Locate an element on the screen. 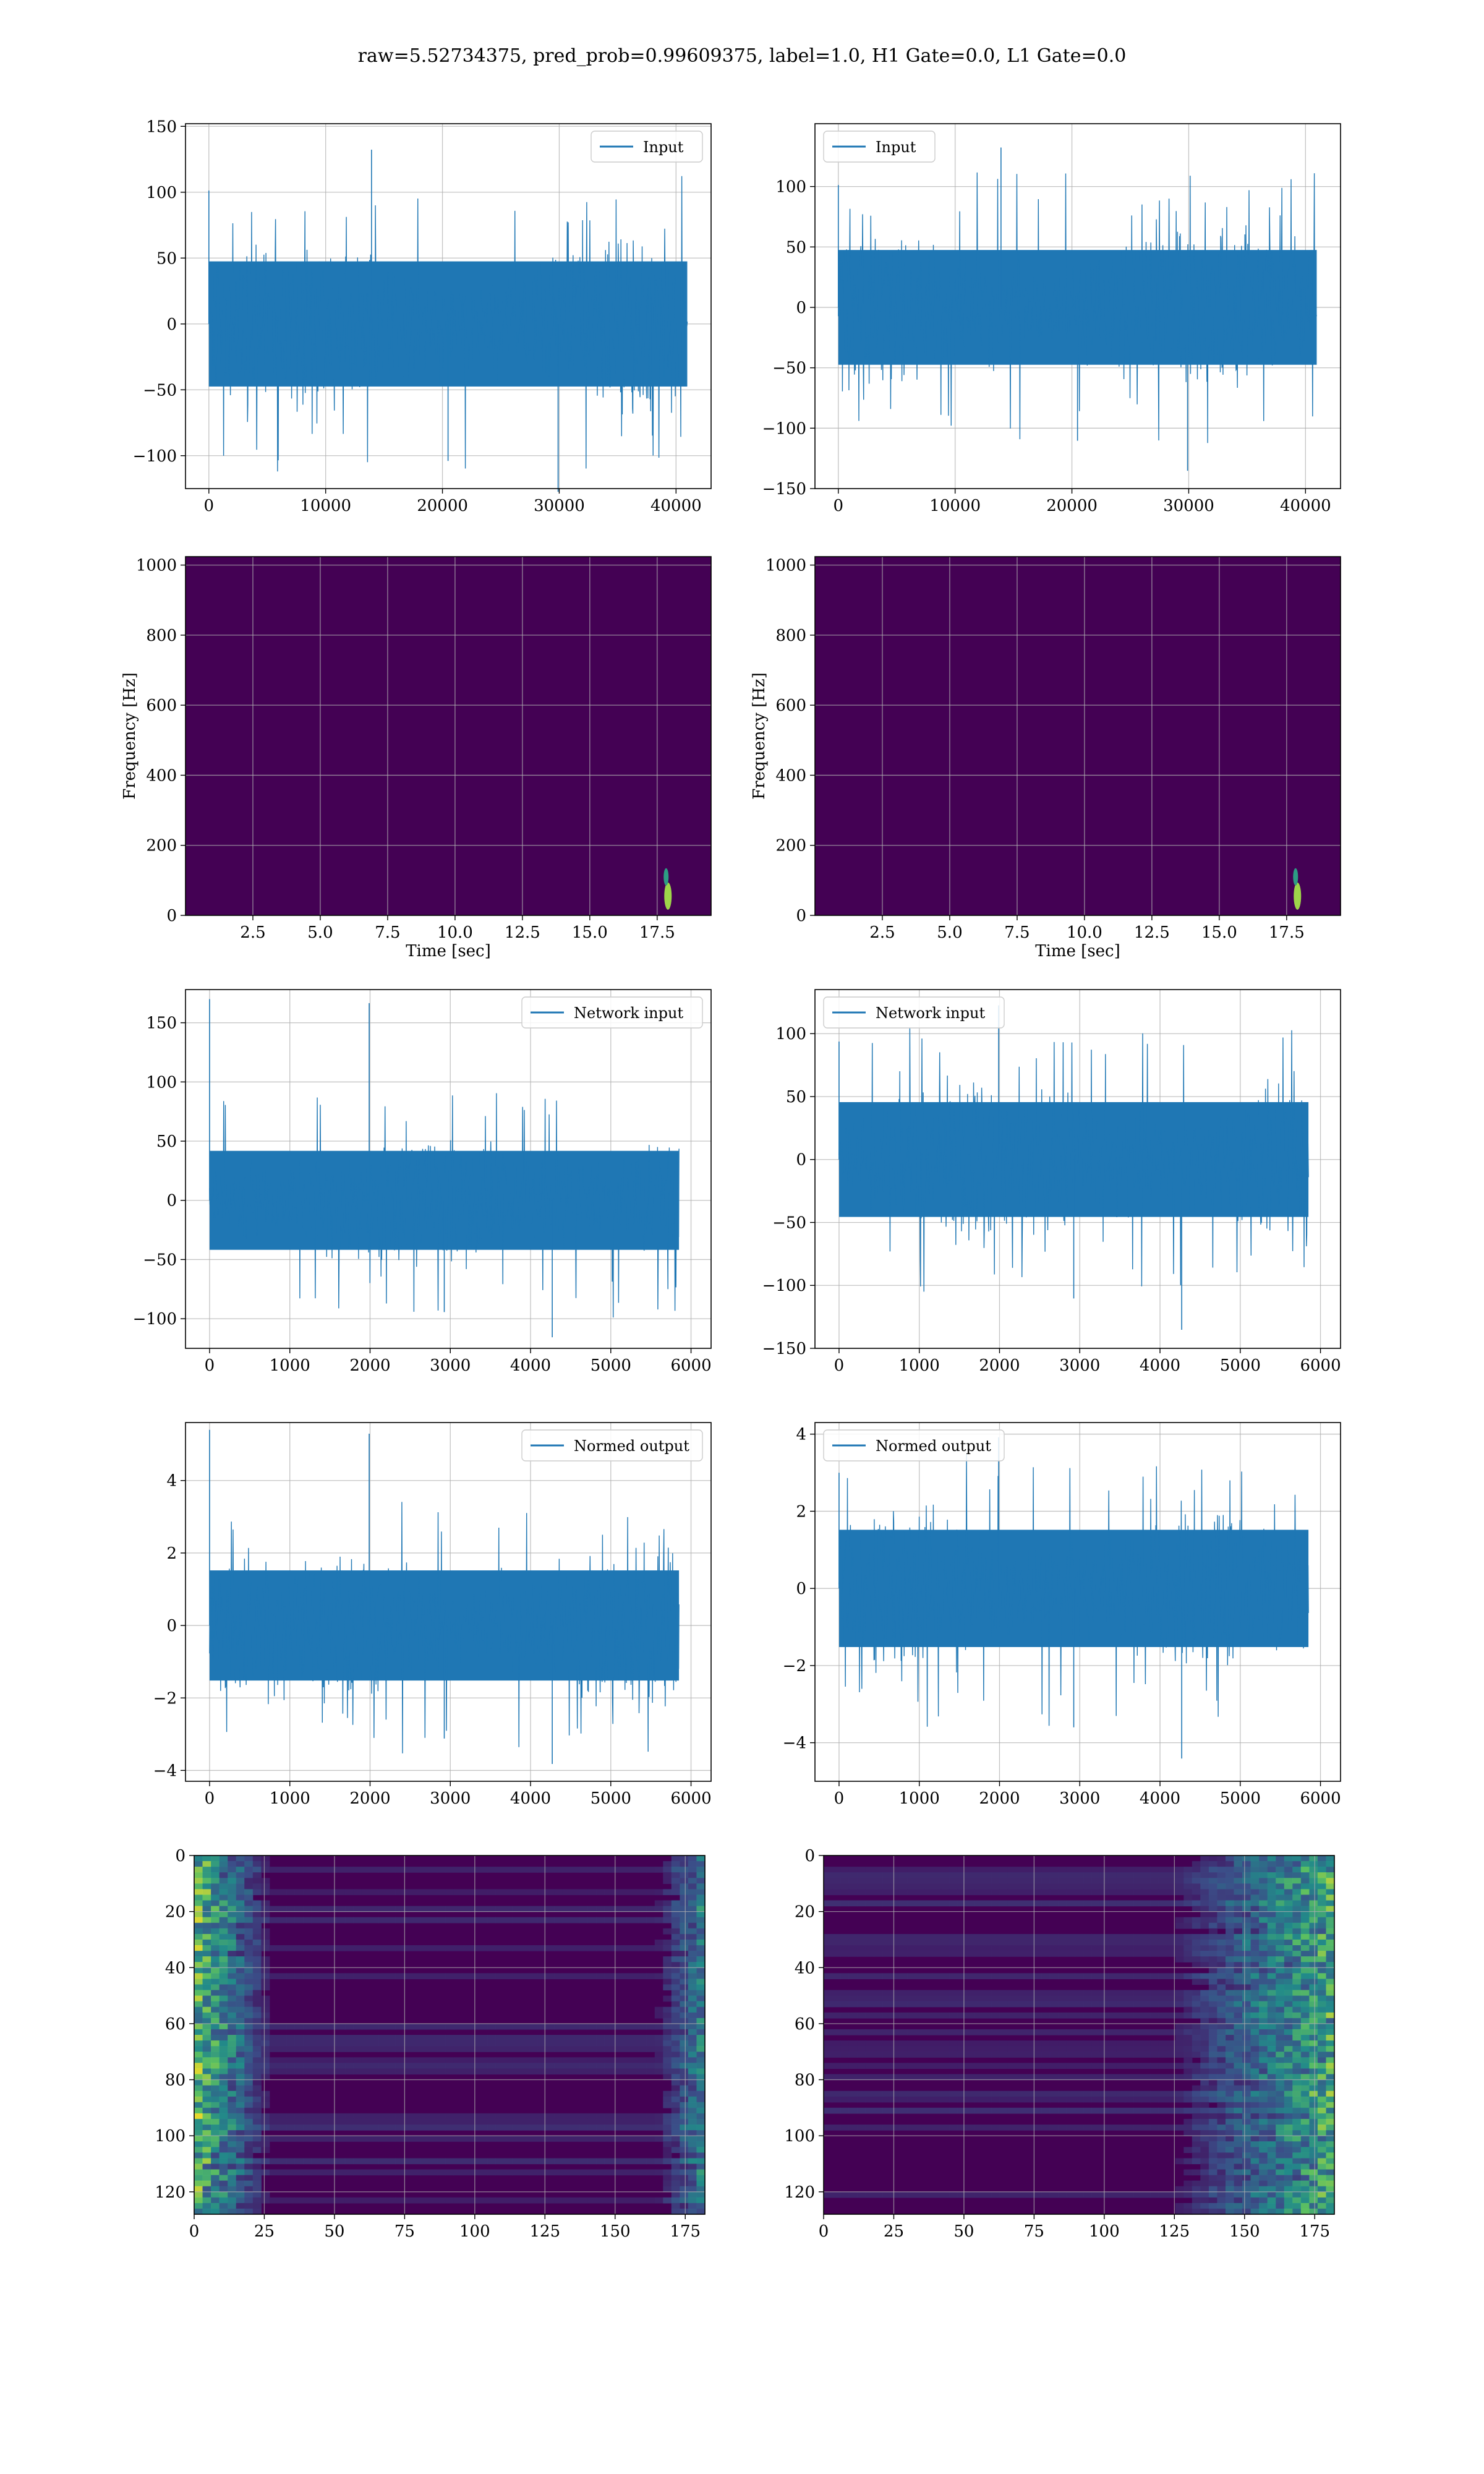  x-tick-label: 40000 is located at coordinates (676, 506).